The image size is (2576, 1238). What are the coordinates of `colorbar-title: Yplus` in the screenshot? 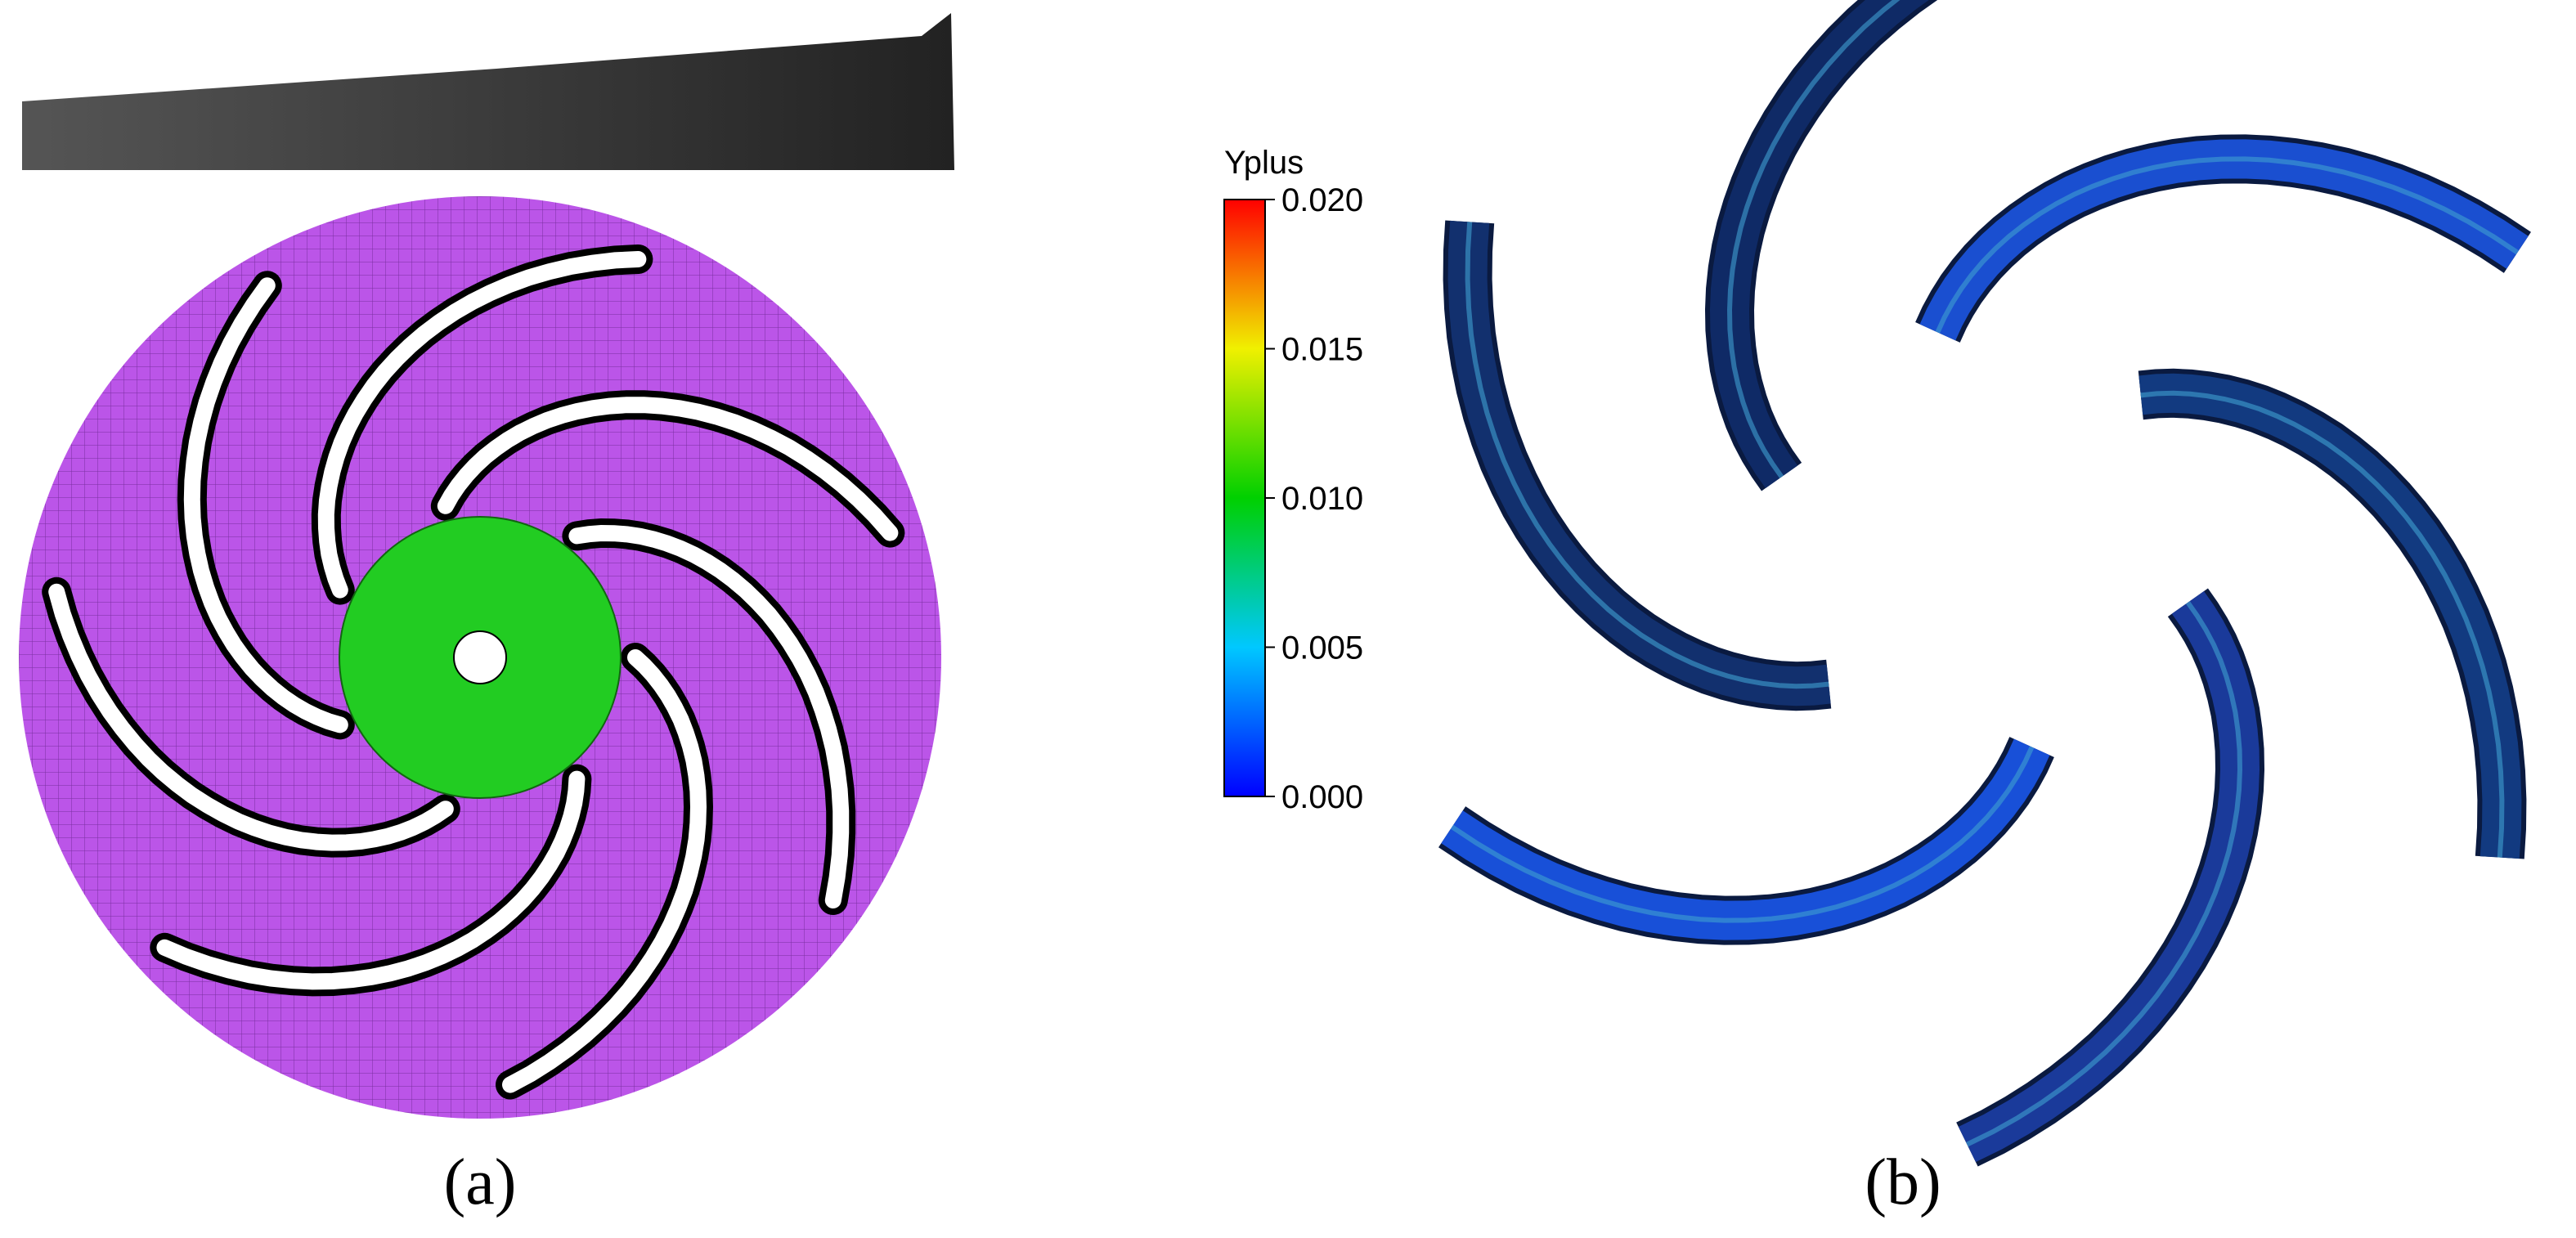 It's located at (1264, 163).